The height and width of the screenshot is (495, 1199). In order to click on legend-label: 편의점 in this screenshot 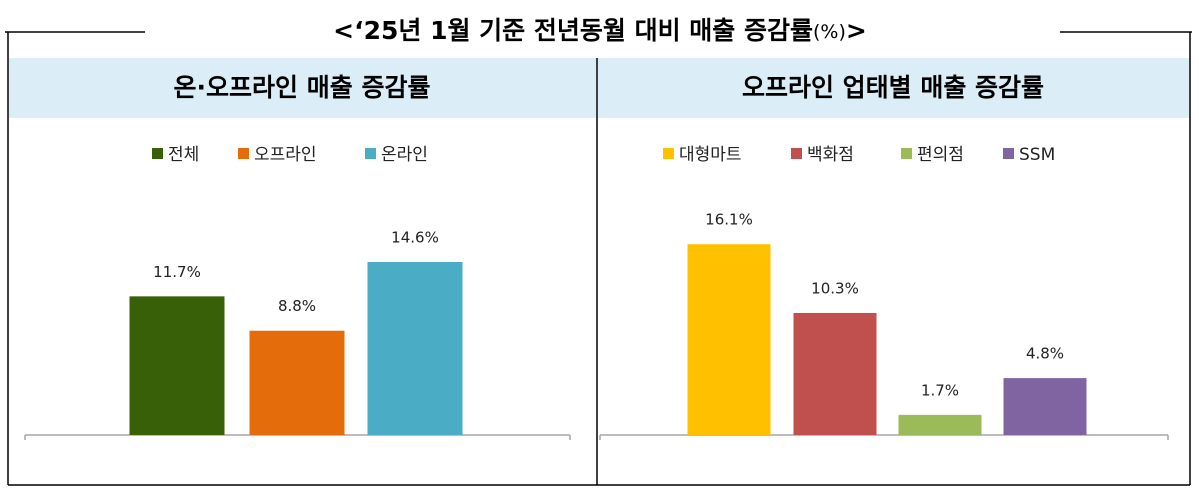, I will do `click(940, 155)`.